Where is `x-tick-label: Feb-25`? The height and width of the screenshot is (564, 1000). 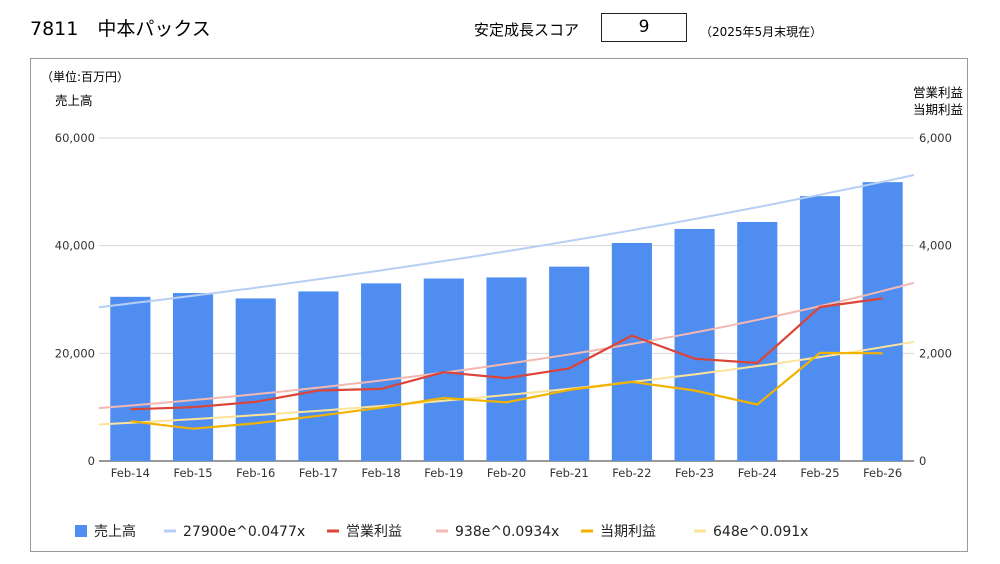 x-tick-label: Feb-25 is located at coordinates (819, 473).